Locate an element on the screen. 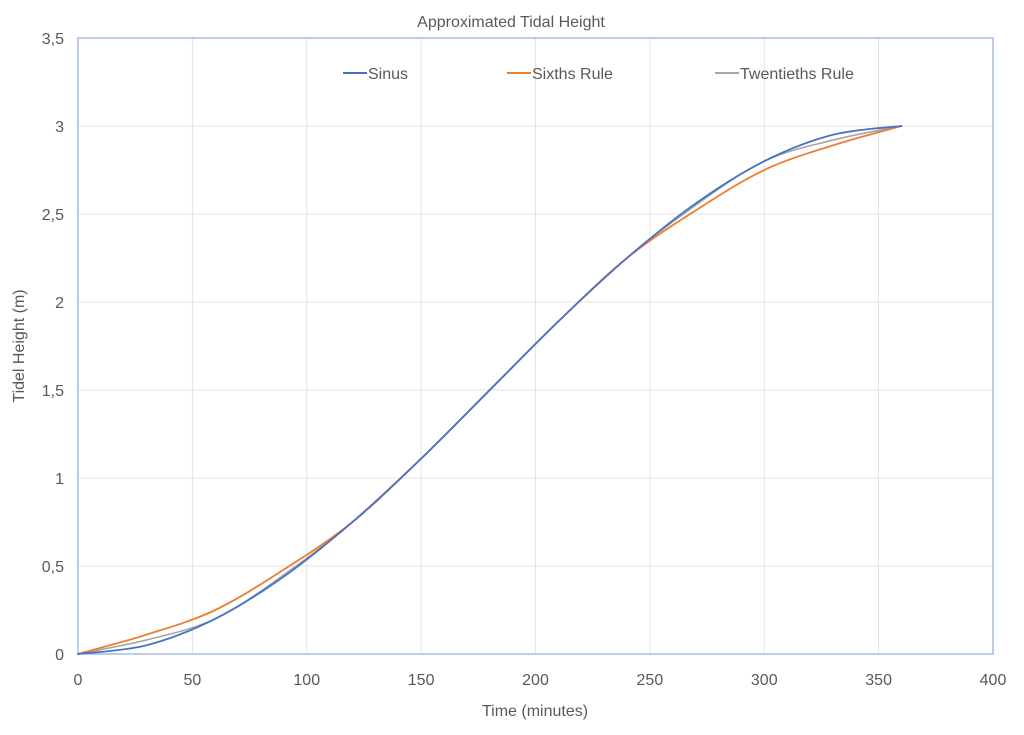 This screenshot has width=1024, height=735. legend-item-sinus: Sinus is located at coordinates (375, 74).